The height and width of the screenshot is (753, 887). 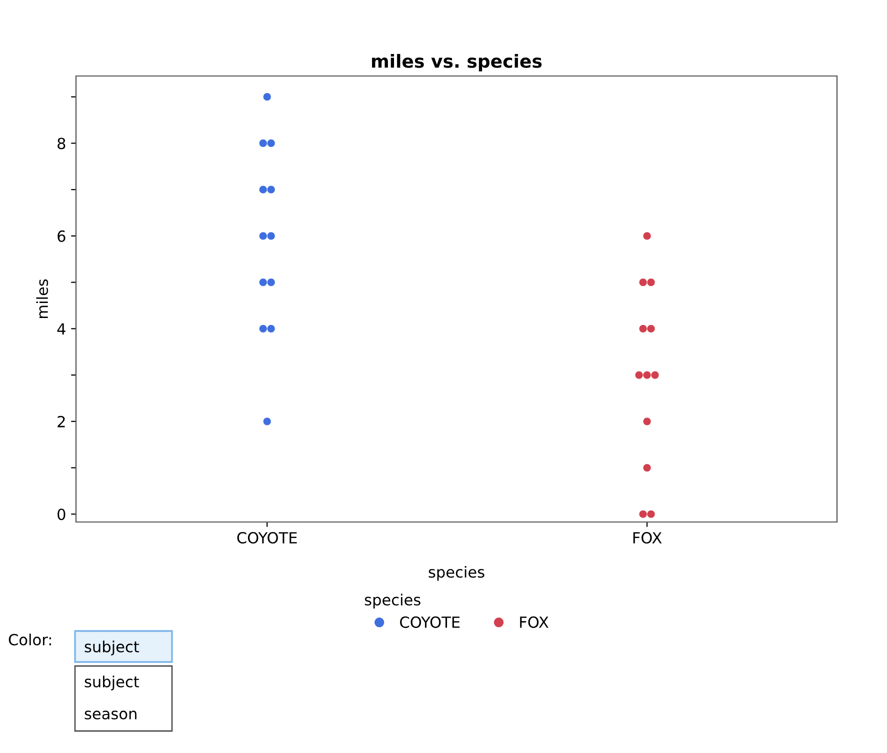 I want to click on text: season, so click(x=110, y=715).